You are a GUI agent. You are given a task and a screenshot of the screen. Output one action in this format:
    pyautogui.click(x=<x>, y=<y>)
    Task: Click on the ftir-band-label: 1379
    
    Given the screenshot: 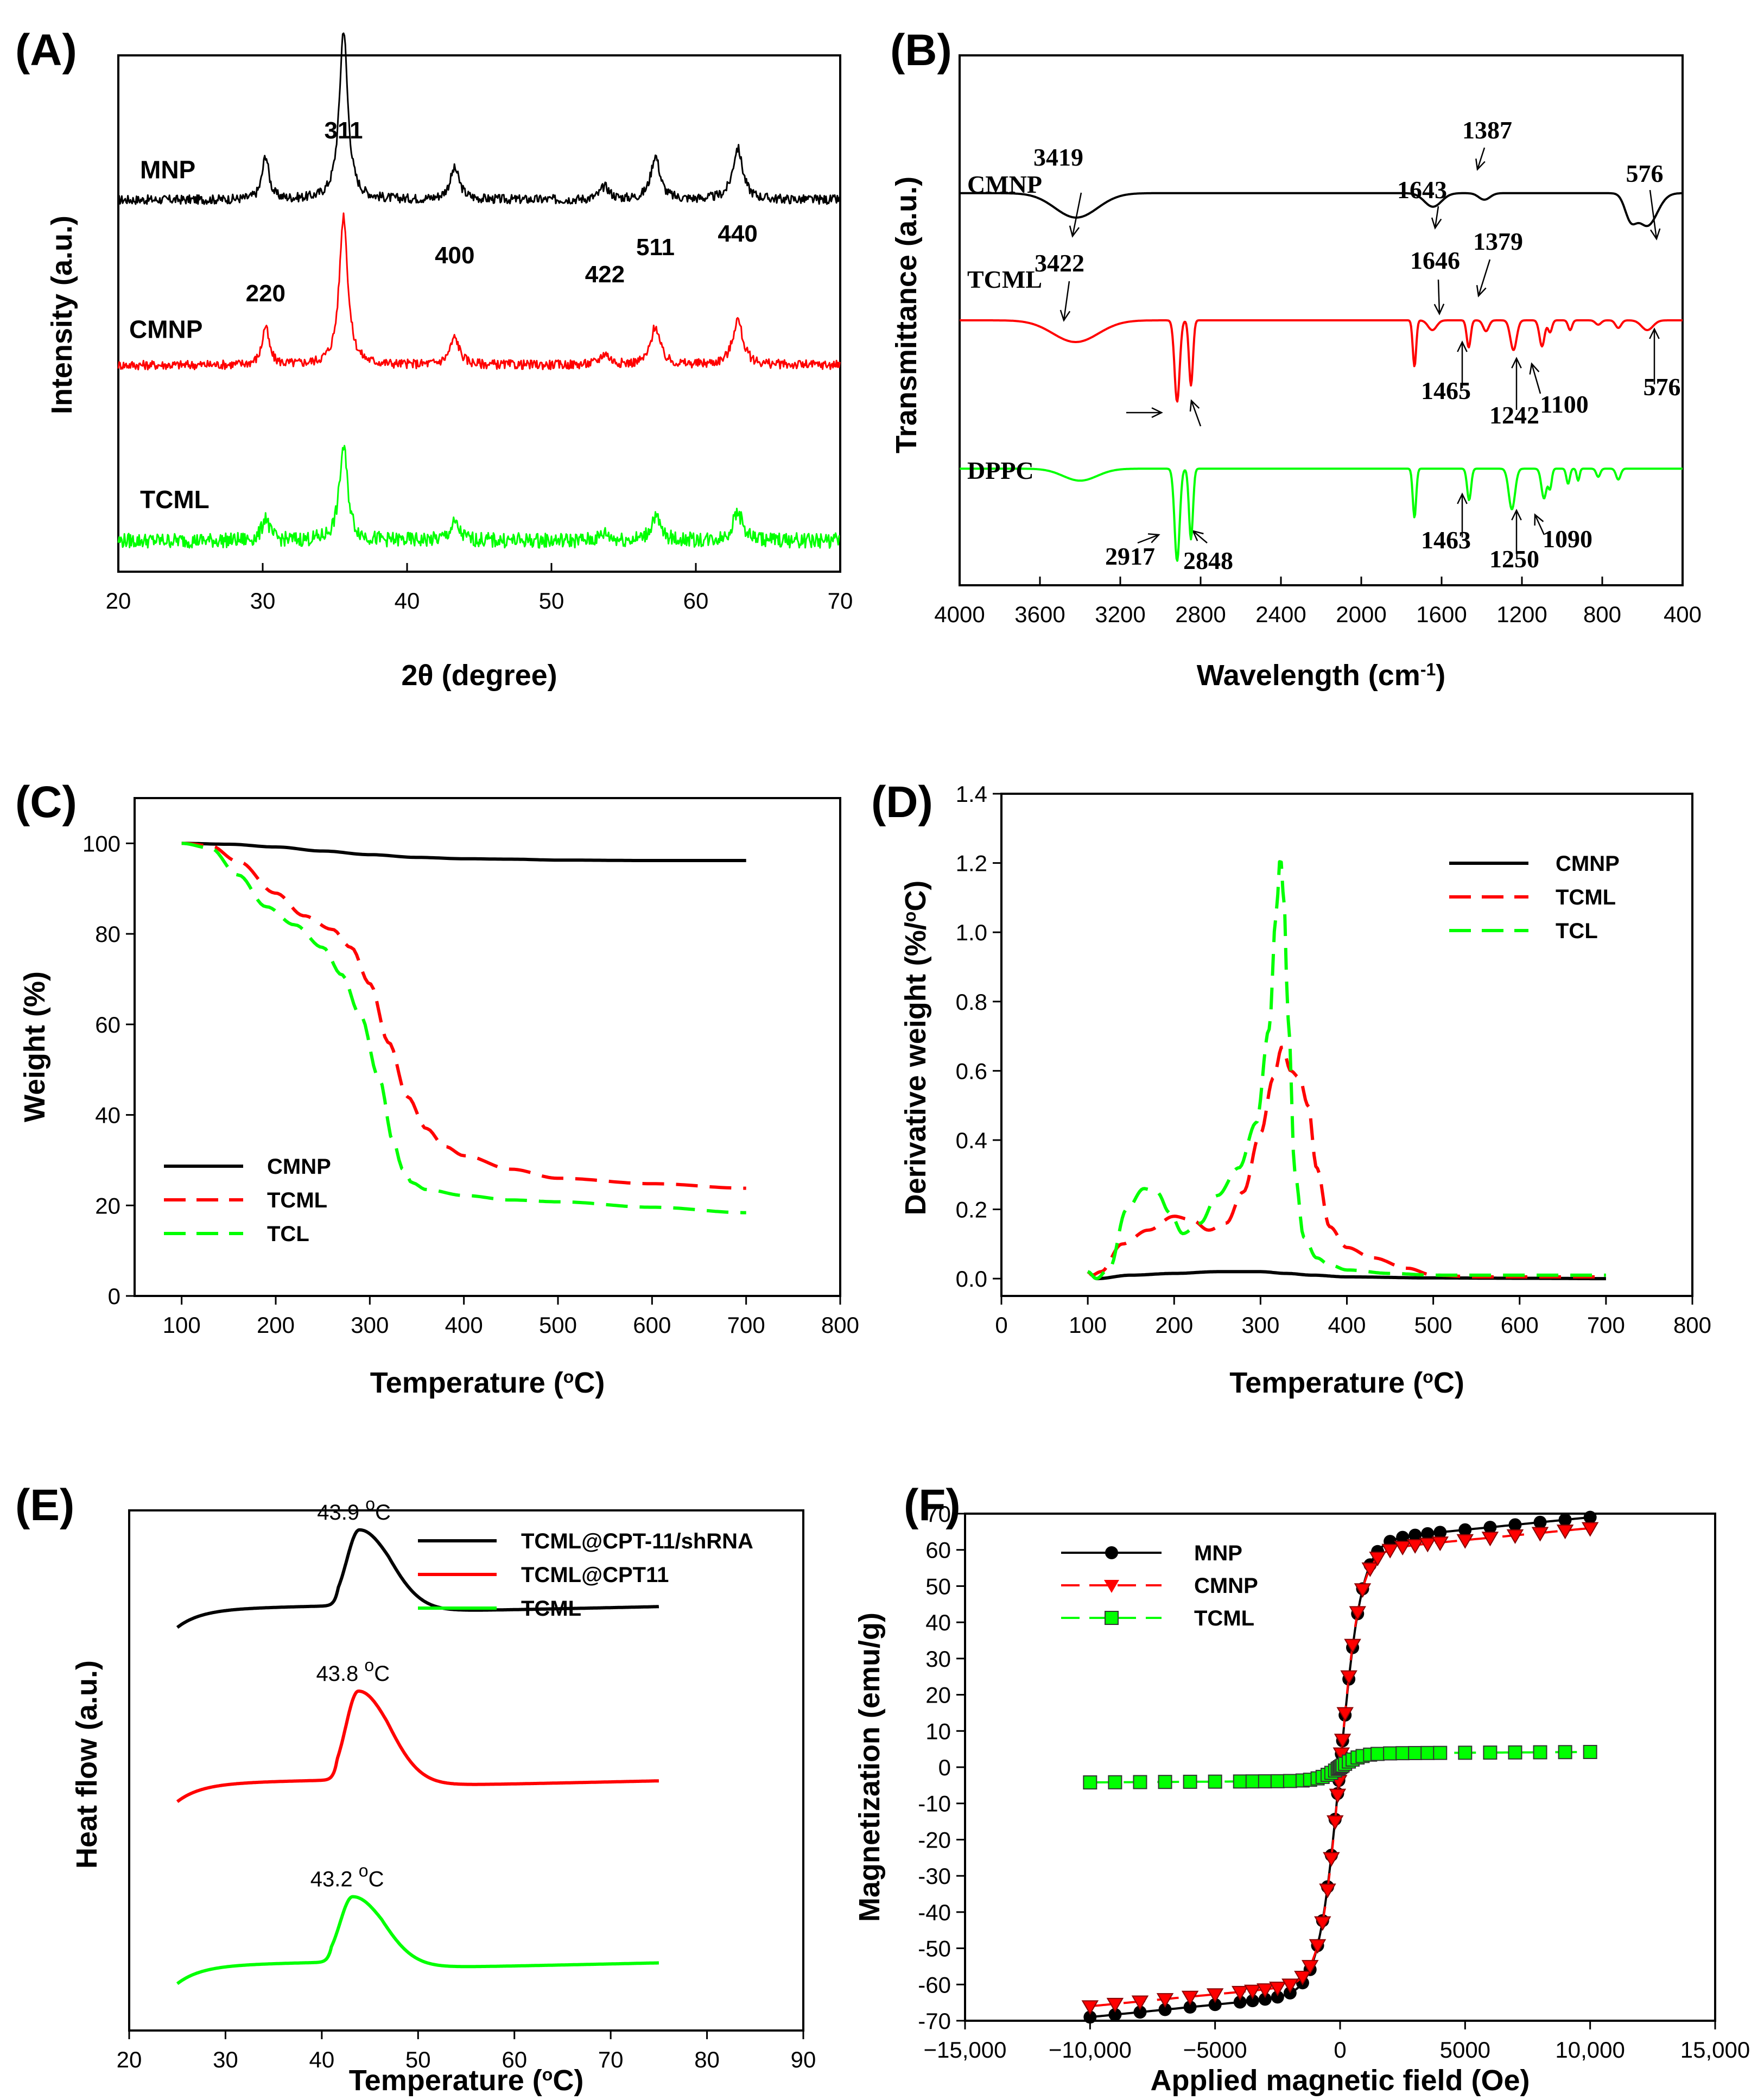 What is the action you would take?
    pyautogui.click(x=1498, y=241)
    